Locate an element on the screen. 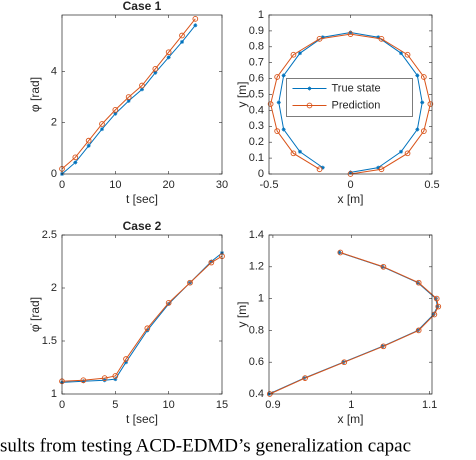  y-tick-label: 1.2 is located at coordinates (256, 267).